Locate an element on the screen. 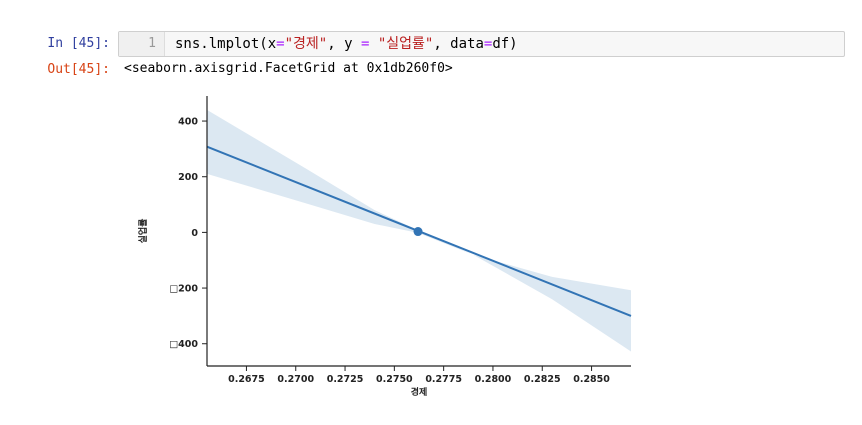 The image size is (862, 425). x-axis-label: 경제 is located at coordinates (419, 392).